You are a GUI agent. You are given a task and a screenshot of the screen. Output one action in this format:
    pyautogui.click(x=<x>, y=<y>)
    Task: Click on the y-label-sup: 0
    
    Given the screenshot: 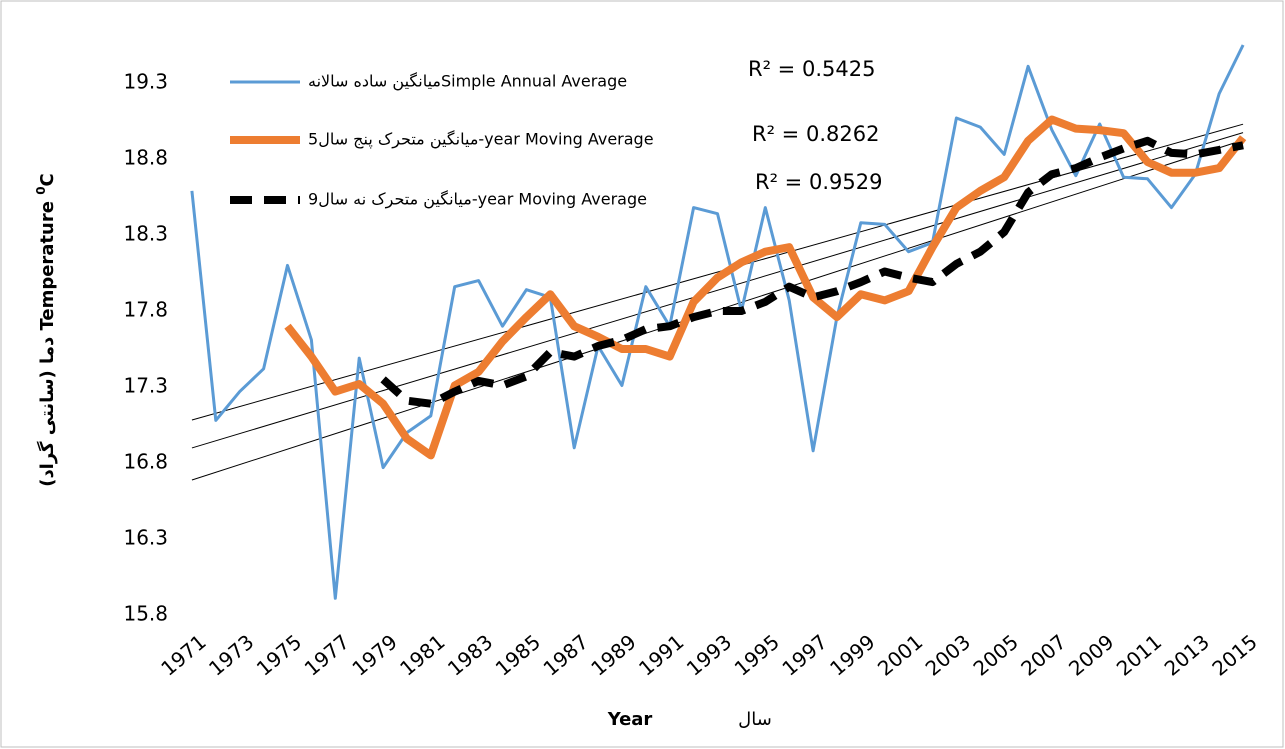 What is the action you would take?
    pyautogui.click(x=41, y=190)
    